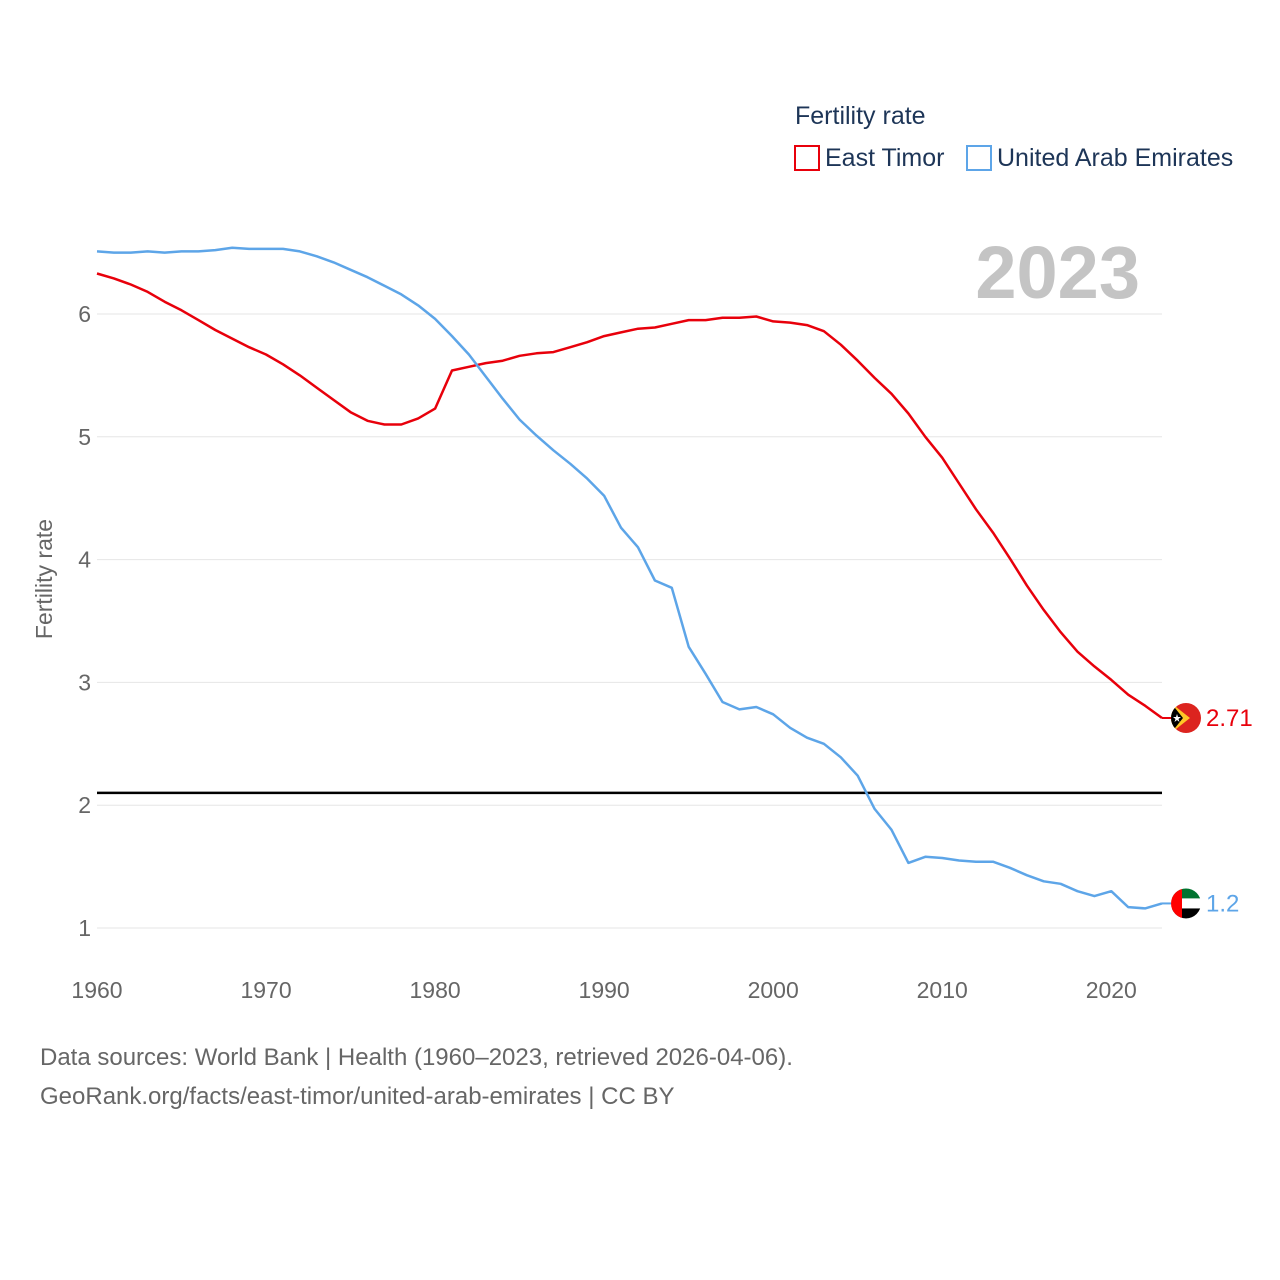 Image resolution: width=1280 pixels, height=1280 pixels. What do you see at coordinates (84, 314) in the screenshot?
I see `y-tick-label-6: 6` at bounding box center [84, 314].